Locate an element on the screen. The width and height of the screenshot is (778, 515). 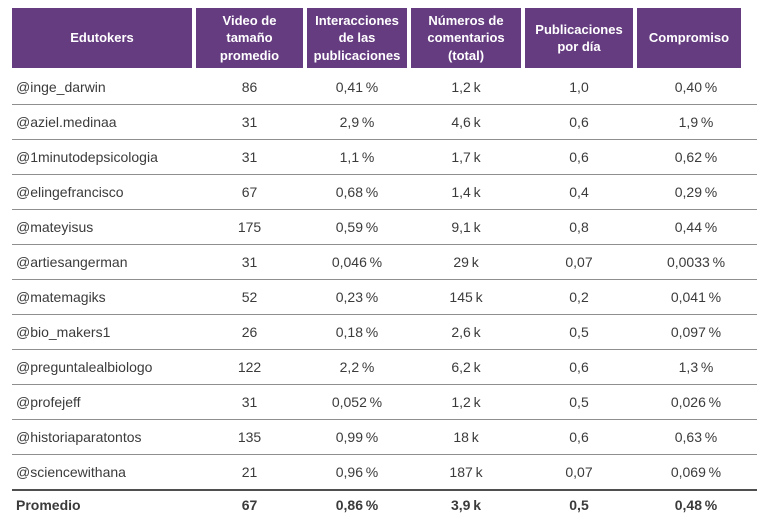
cell-value: 0,44 % is located at coordinates (696, 227).